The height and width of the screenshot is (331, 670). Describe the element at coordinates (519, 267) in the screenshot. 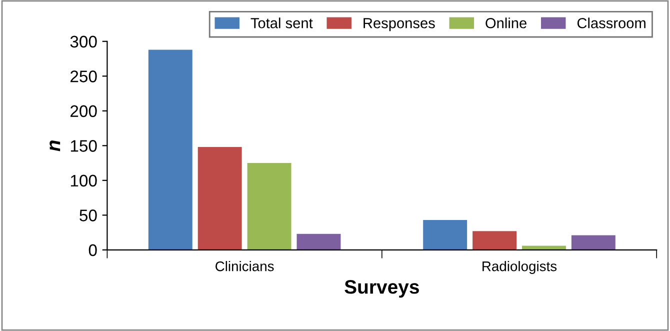

I see `x-tick-label: Radiologists` at that location.